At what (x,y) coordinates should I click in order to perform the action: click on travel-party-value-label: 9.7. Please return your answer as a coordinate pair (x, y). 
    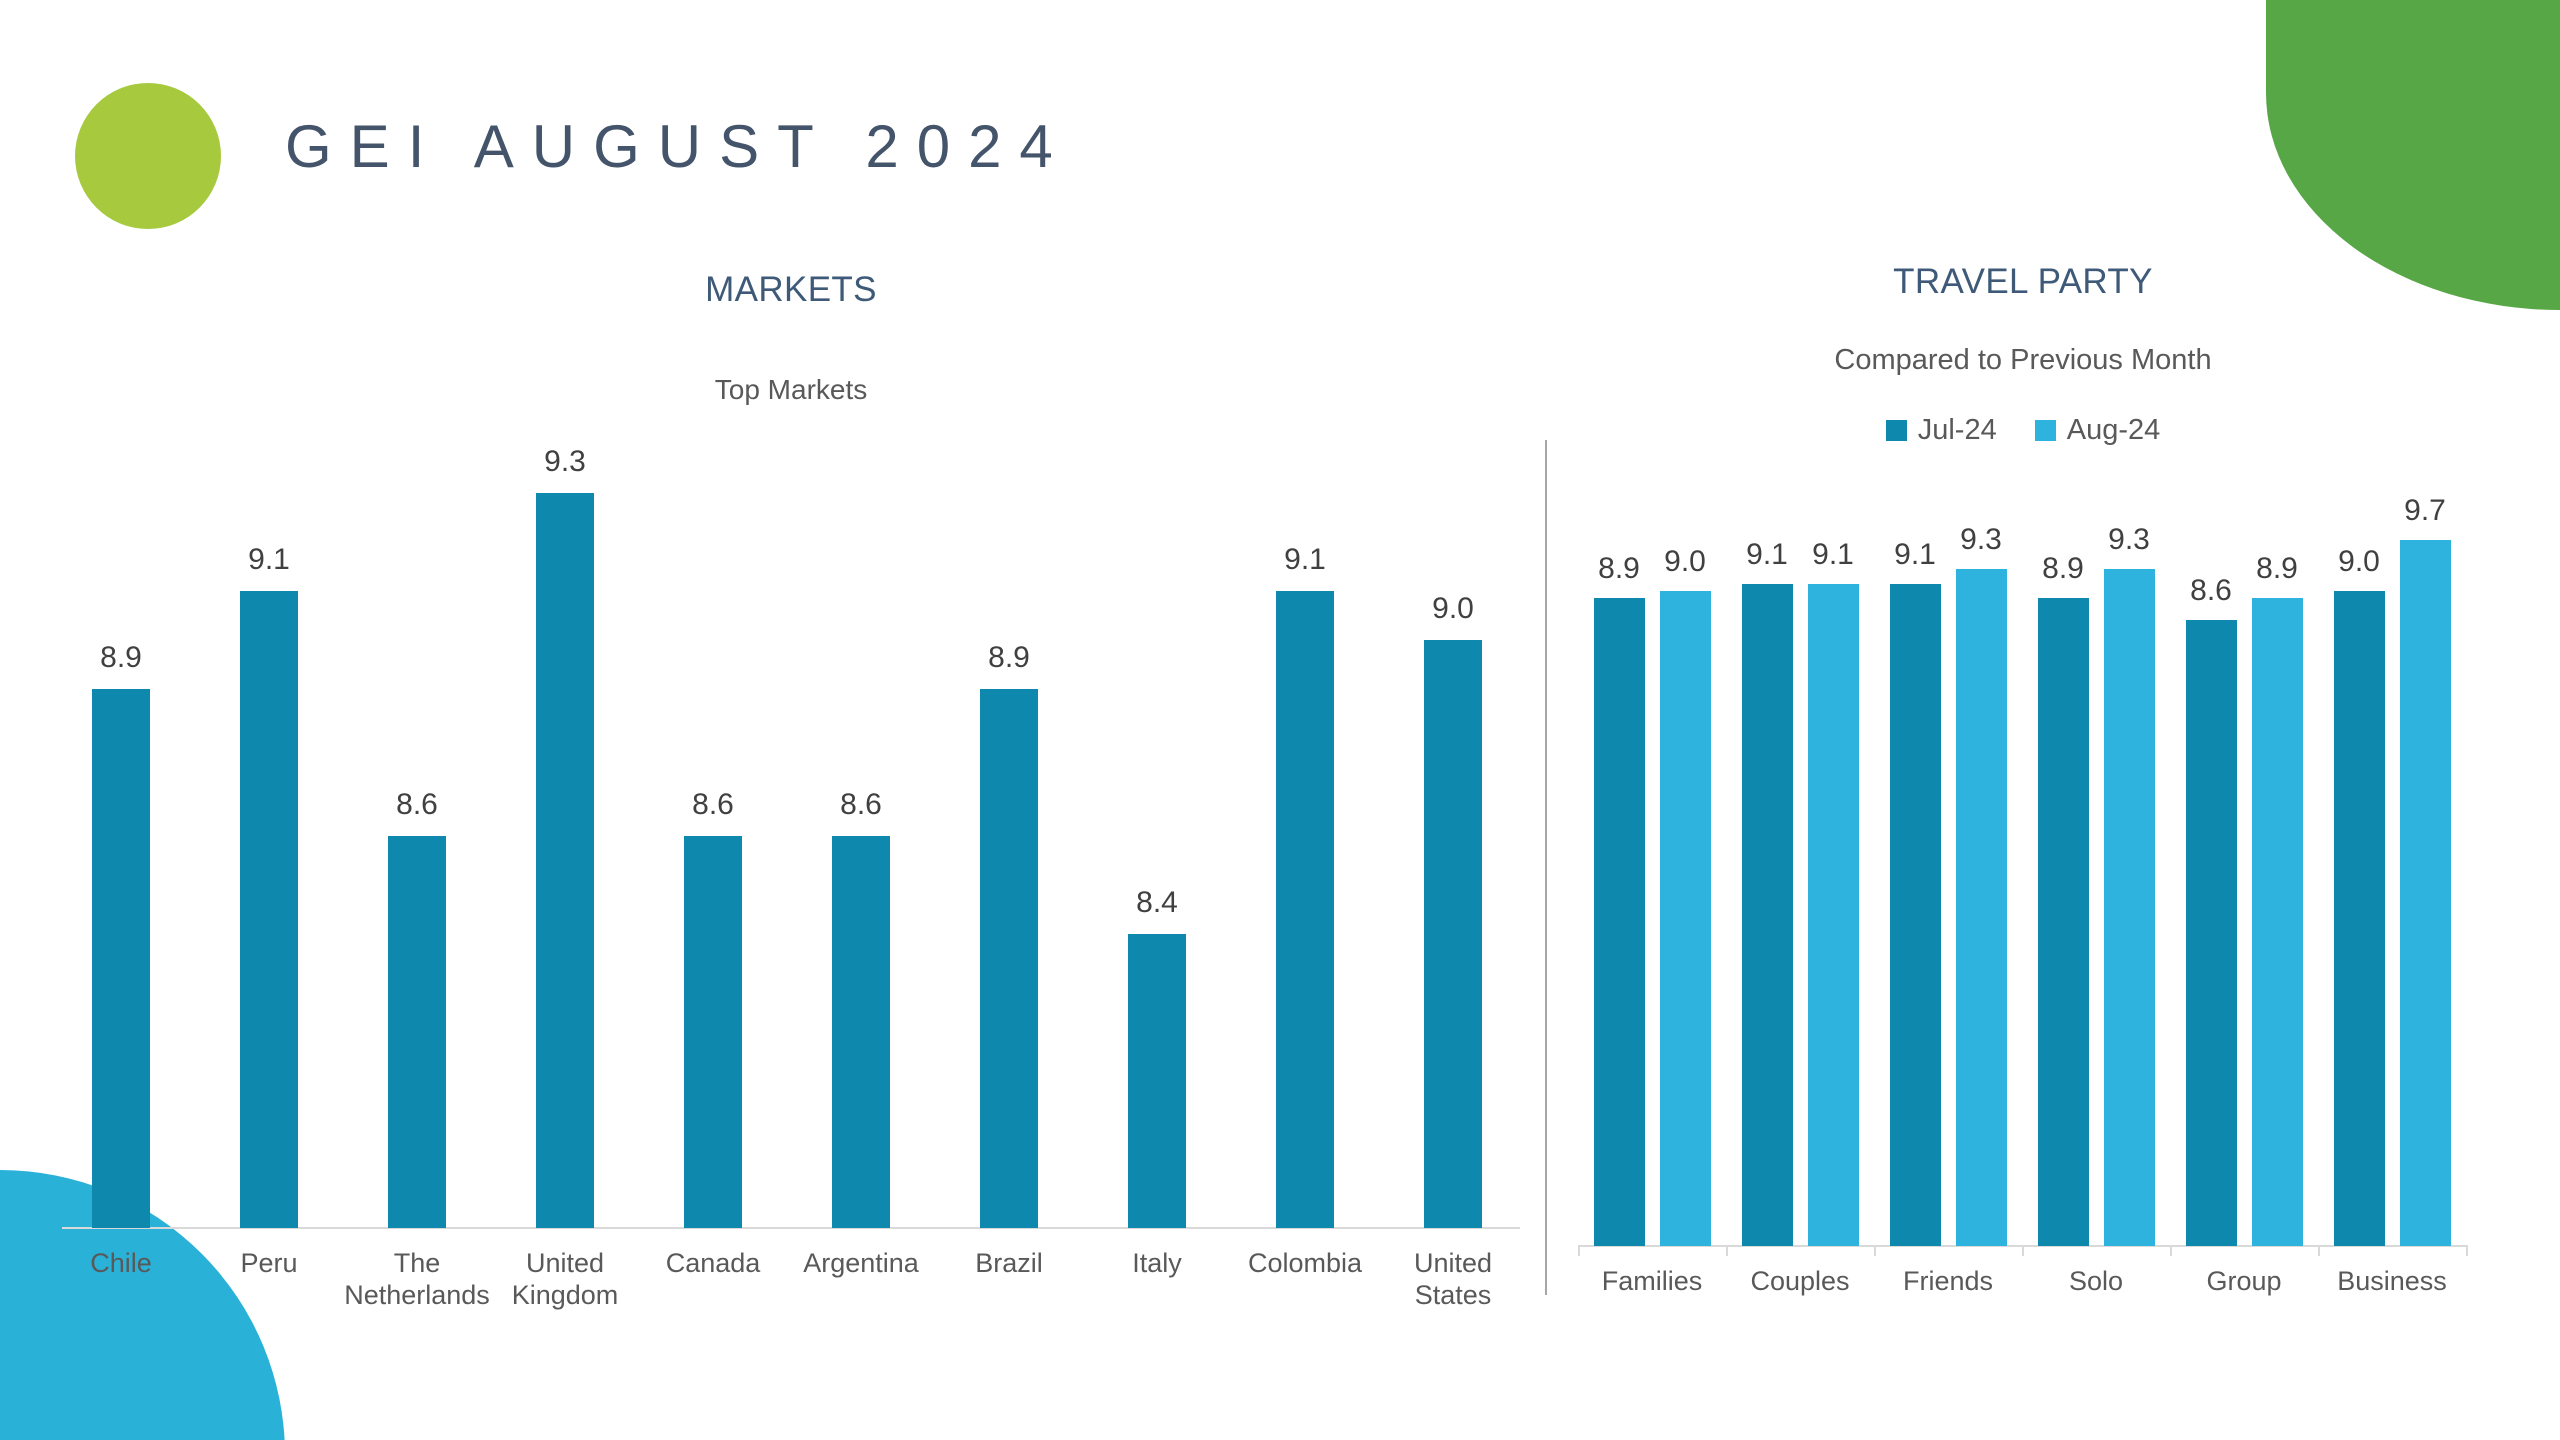
    Looking at the image, I should click on (2425, 510).